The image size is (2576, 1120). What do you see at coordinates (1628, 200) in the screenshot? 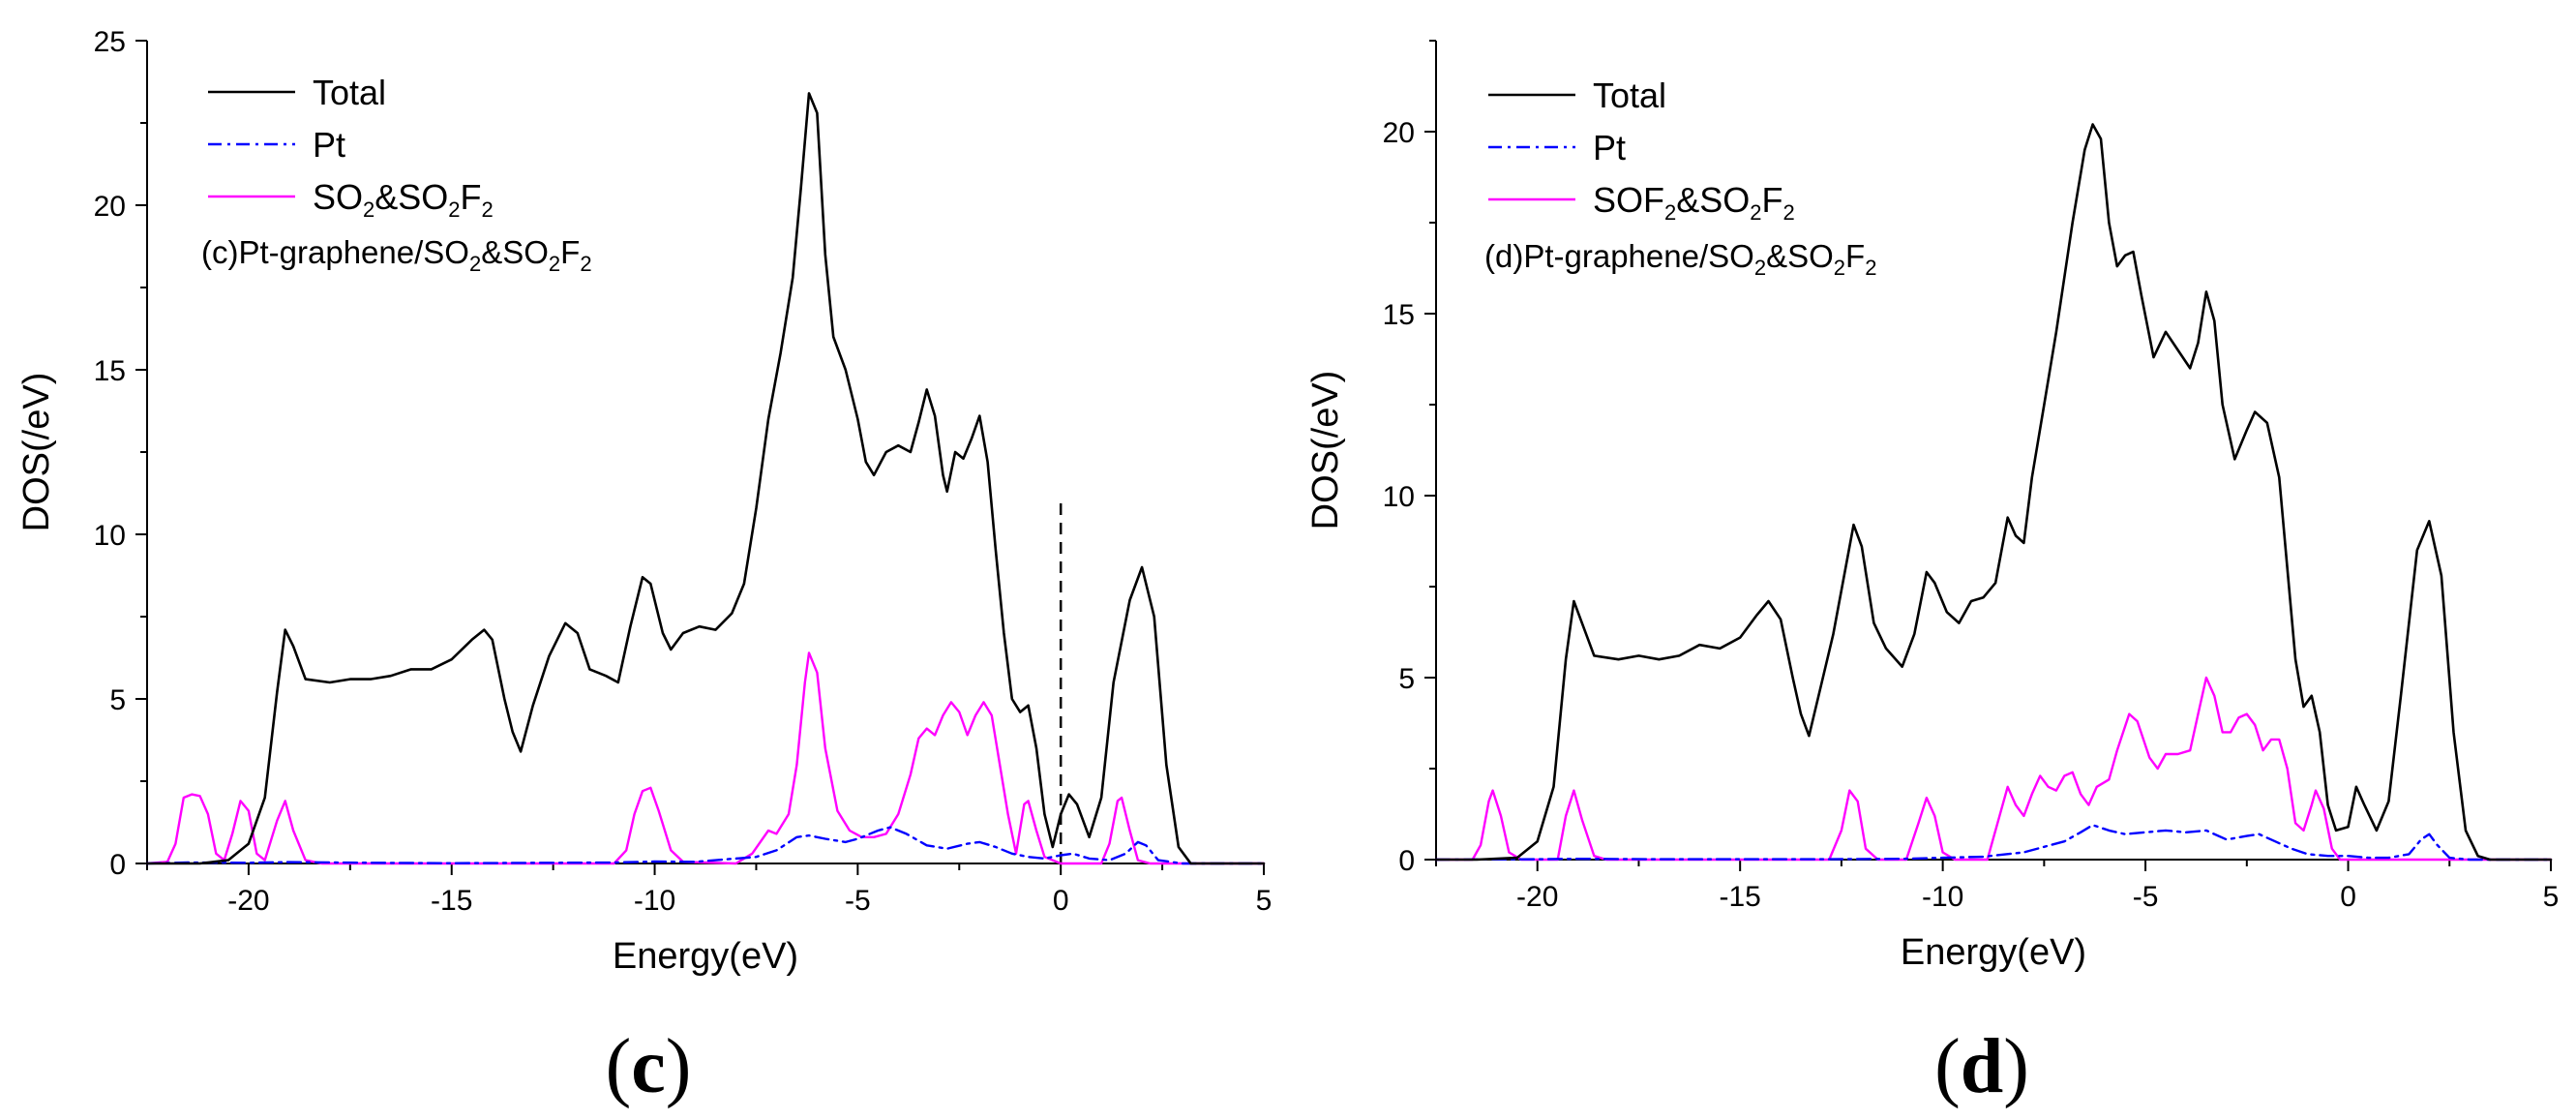
I see `legend-text-part: SOF` at bounding box center [1628, 200].